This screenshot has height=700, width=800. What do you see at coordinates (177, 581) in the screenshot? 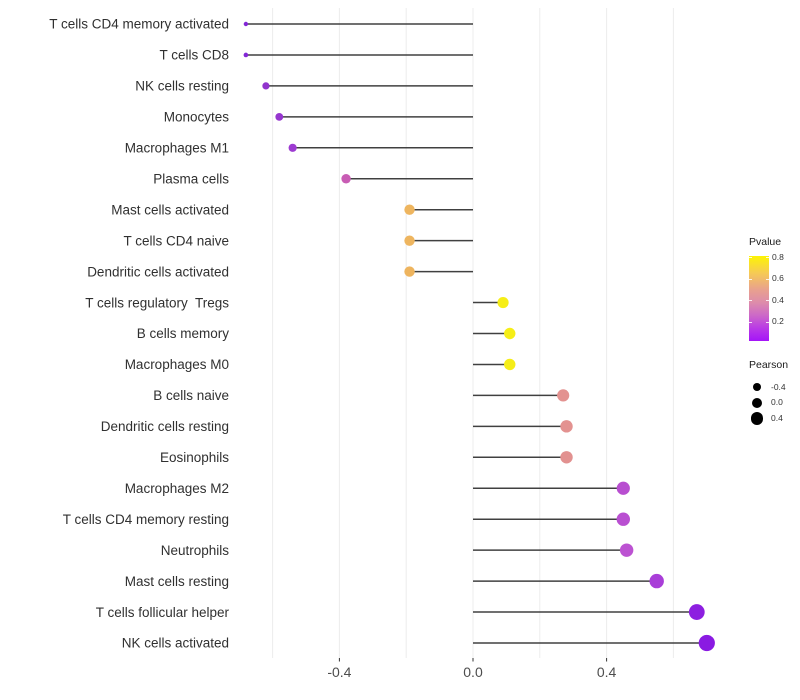
I see `y-axis-label: Mast cells resting` at bounding box center [177, 581].